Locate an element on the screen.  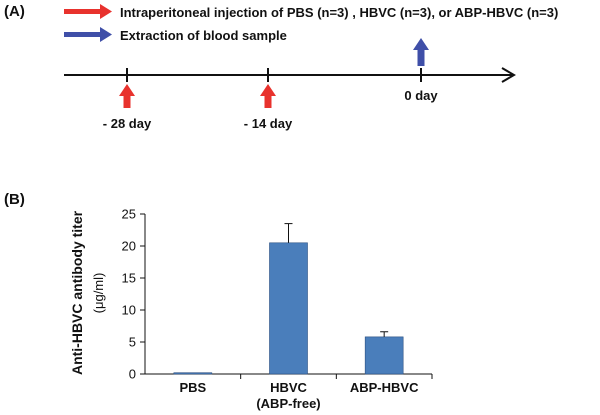
x-tick-label: PBS is located at coordinates (192, 387).